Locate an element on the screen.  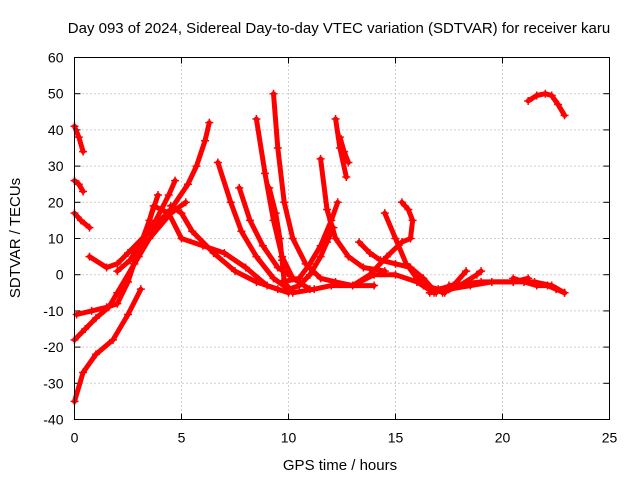
y-tick-label: 50 is located at coordinates (56, 94).